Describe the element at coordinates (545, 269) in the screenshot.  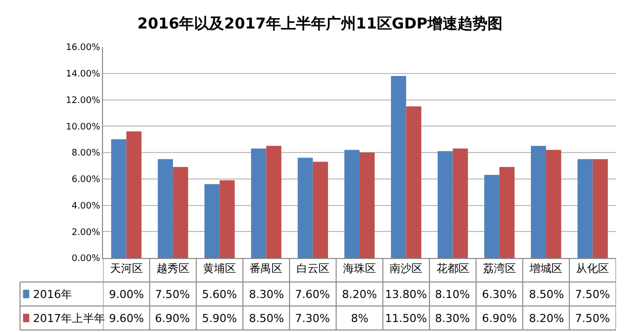
I see `x-tick-label: 增城区` at that location.